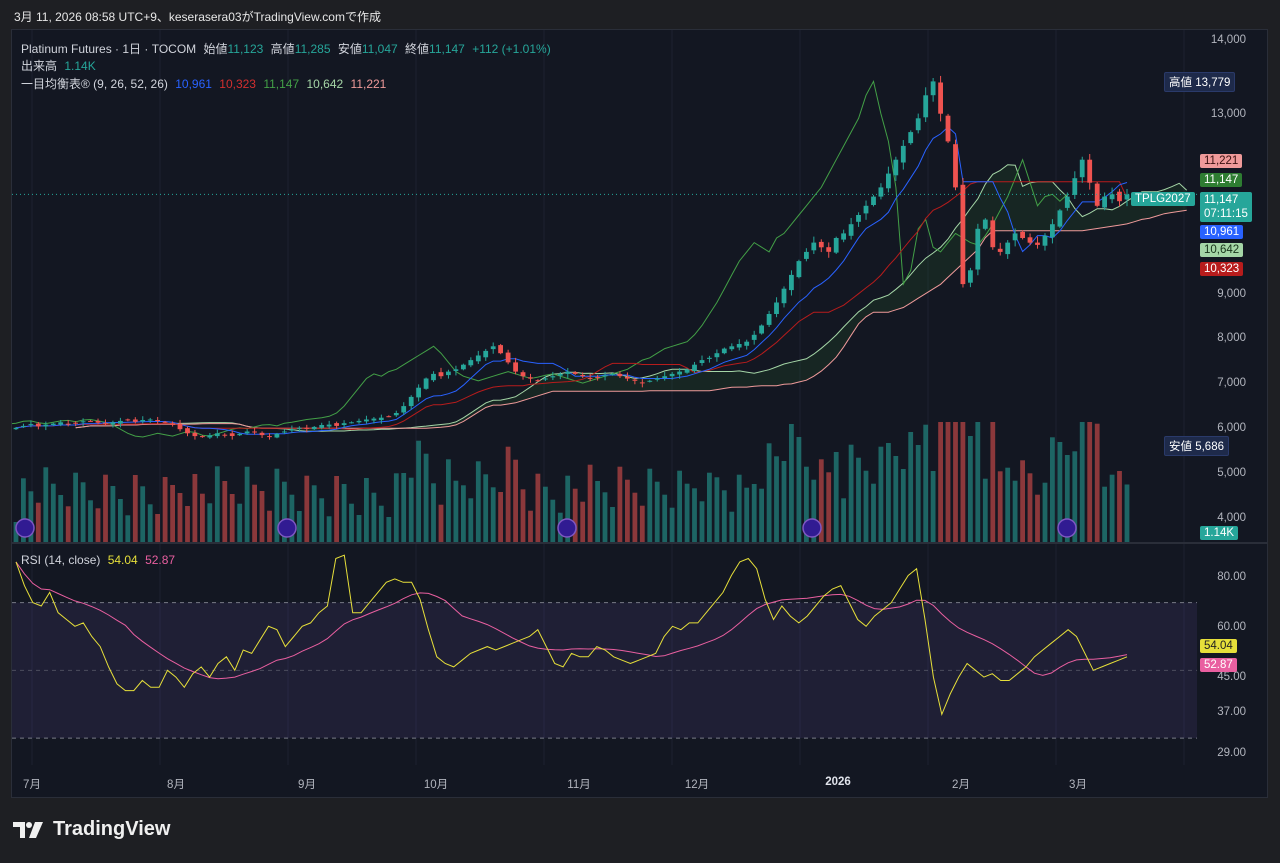 This screenshot has height=863, width=1280. Describe the element at coordinates (122, 560) in the screenshot. I see `rsi-value: 54.04` at that location.